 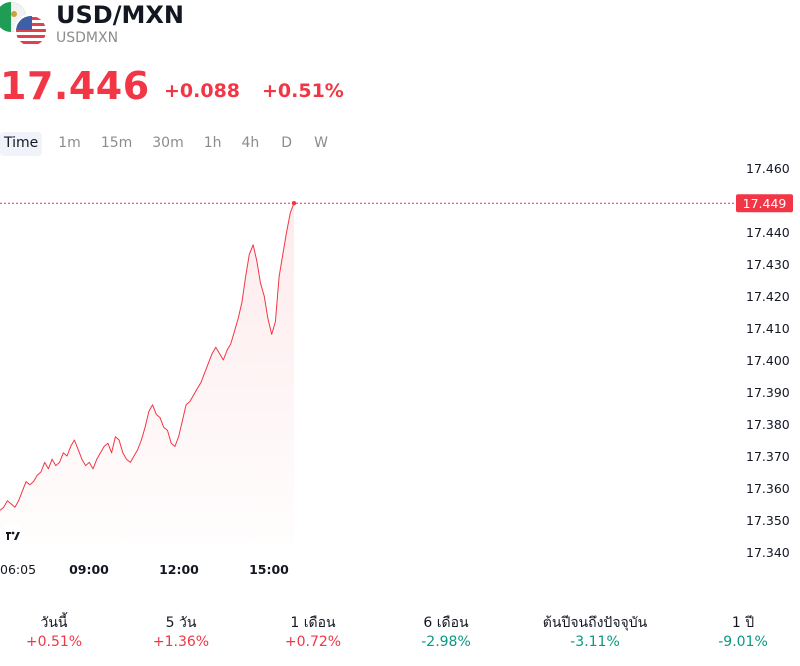 What do you see at coordinates (179, 569) in the screenshot?
I see `x-tick-label: 12:00` at bounding box center [179, 569].